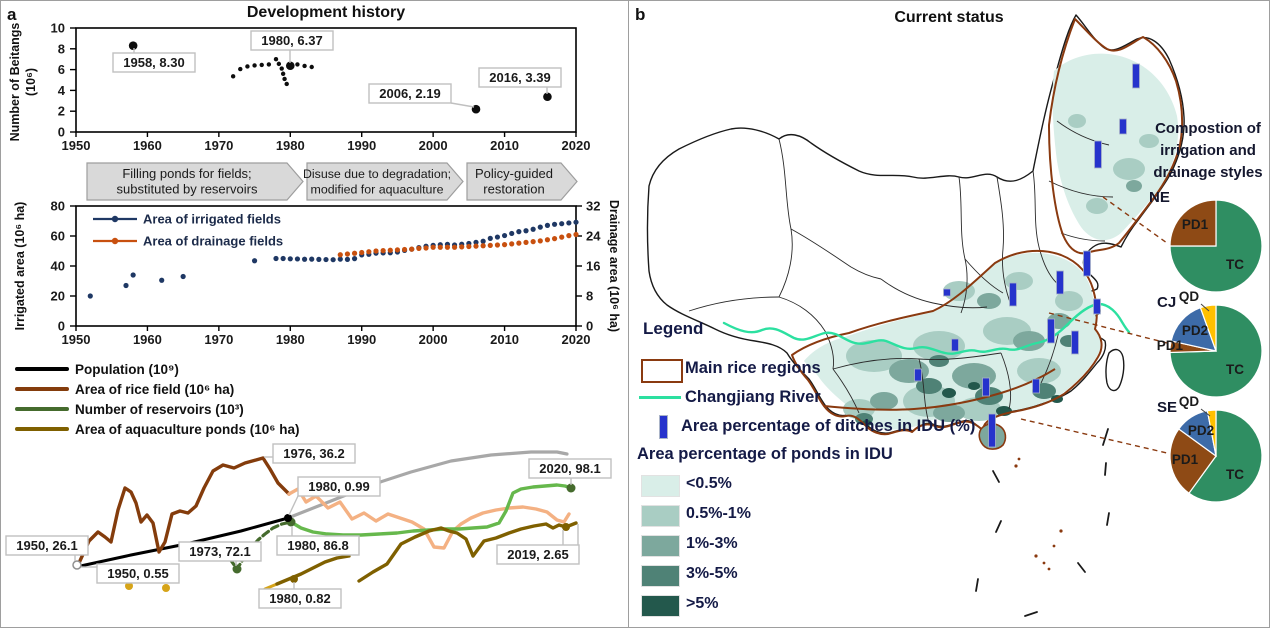  I want to click on phase-label-line1: Filling ponds for fields;, so click(186, 173).